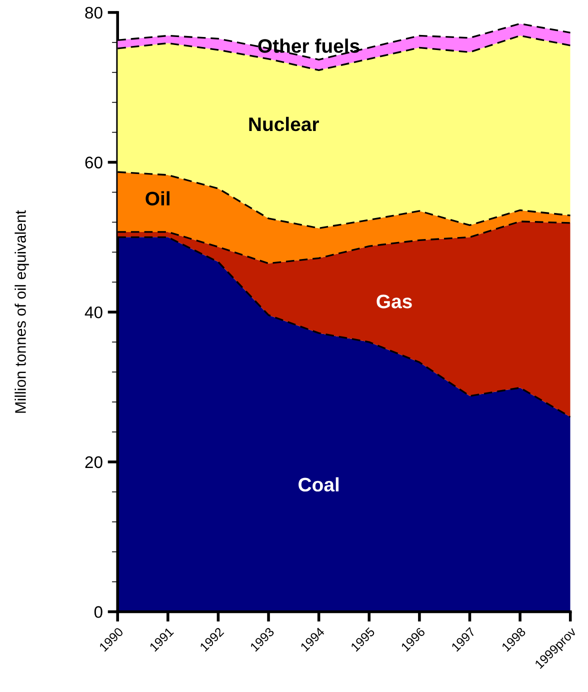 This screenshot has height=692, width=588. What do you see at coordinates (93, 462) in the screenshot?
I see `y-tick-label: 20` at bounding box center [93, 462].